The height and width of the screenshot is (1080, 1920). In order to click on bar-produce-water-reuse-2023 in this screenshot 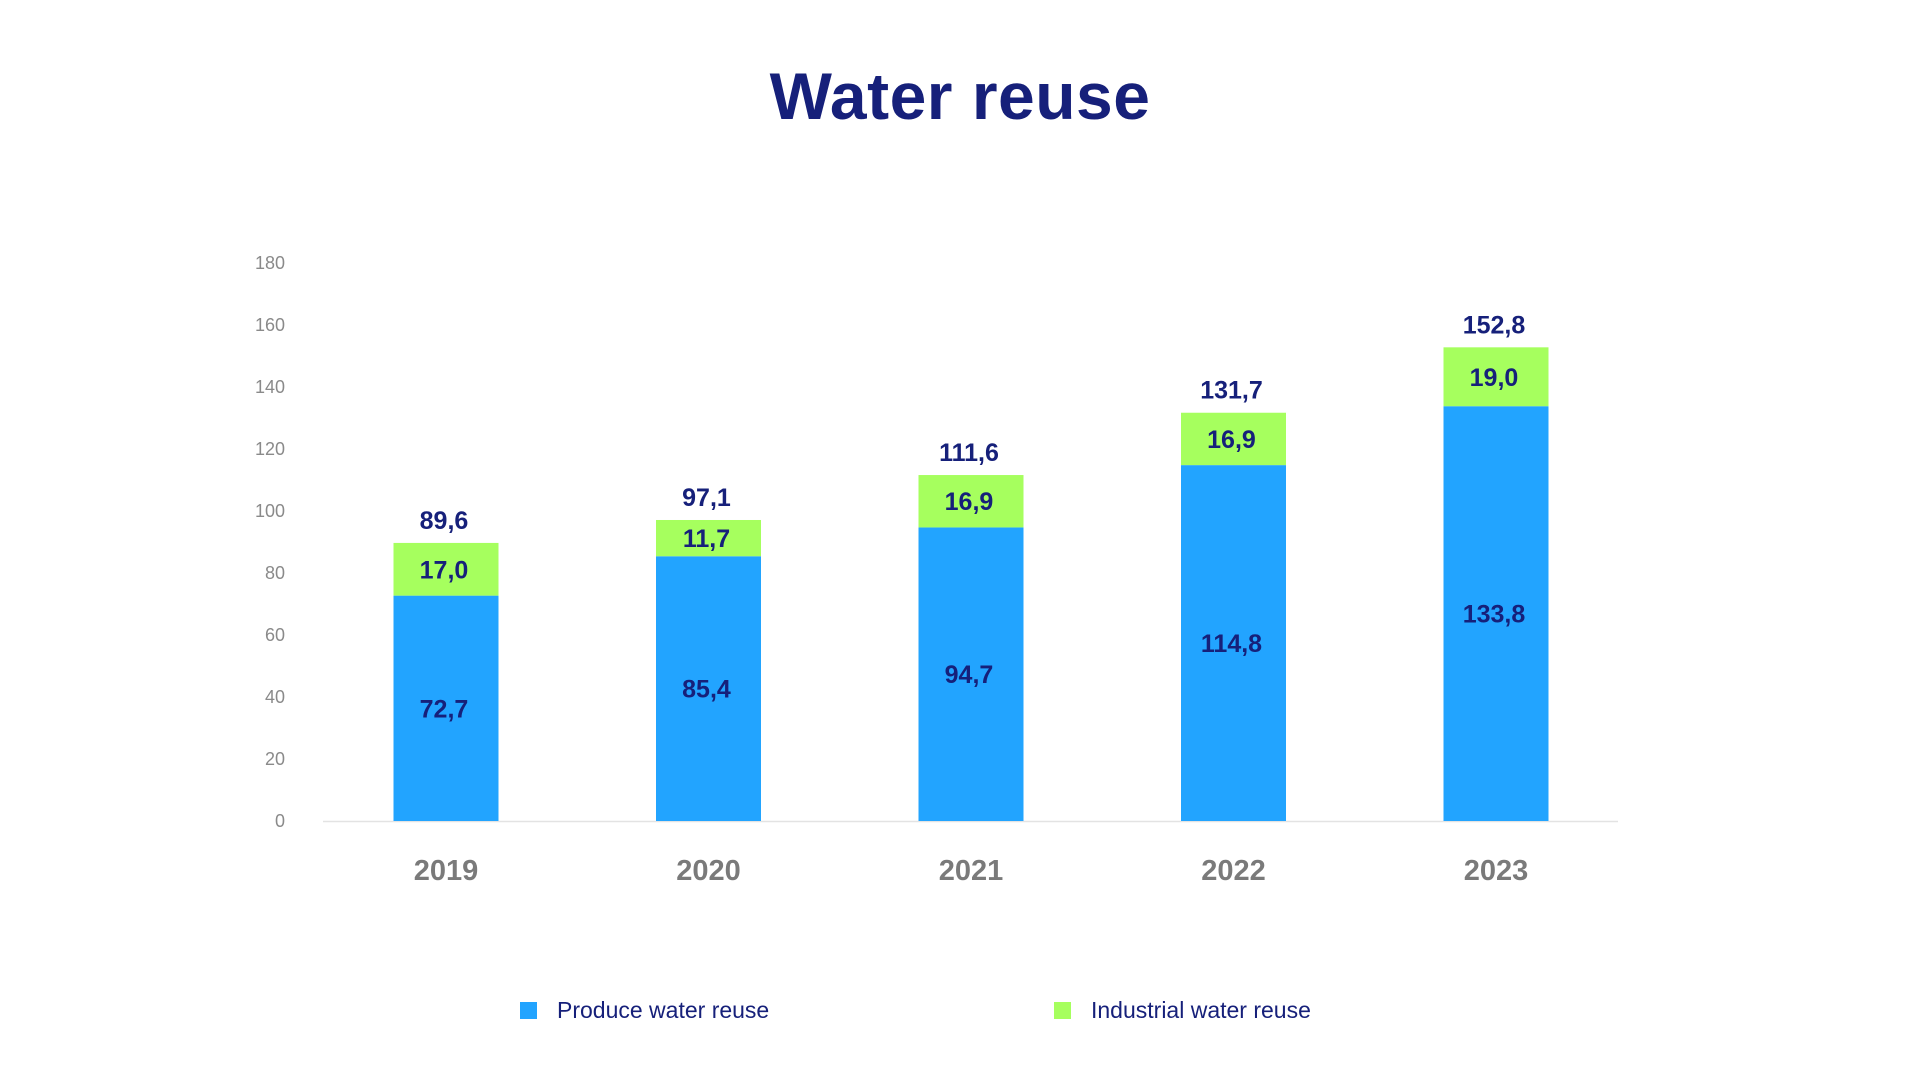, I will do `click(1496, 613)`.